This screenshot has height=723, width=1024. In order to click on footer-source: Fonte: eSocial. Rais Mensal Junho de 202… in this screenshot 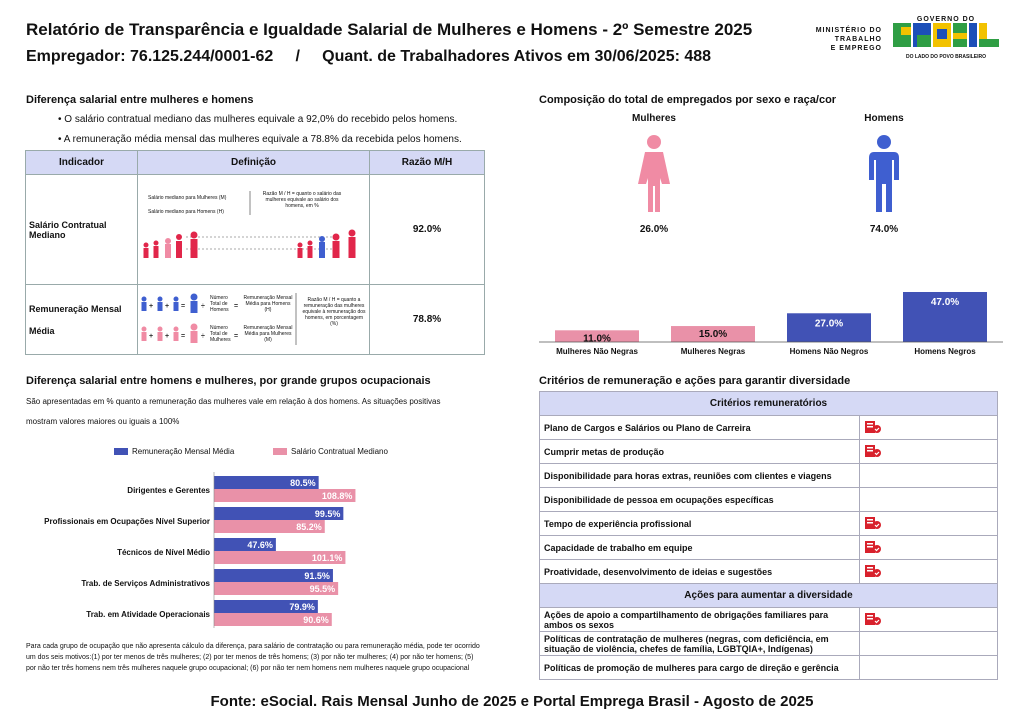, I will do `click(512, 701)`.